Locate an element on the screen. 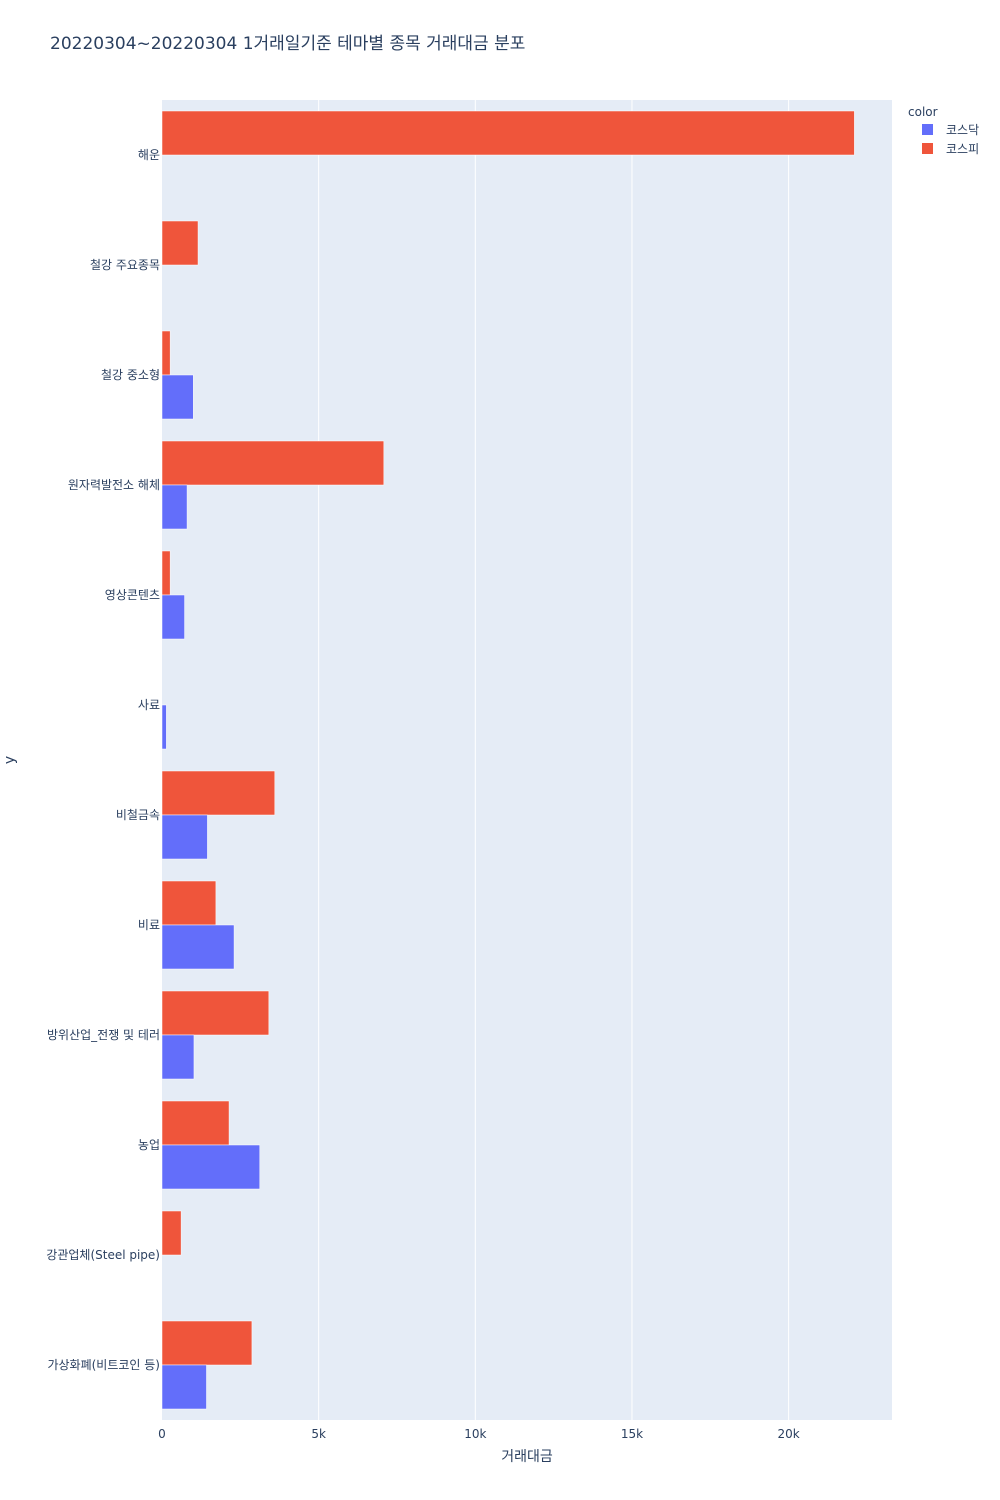  y-tick-label: 철강 중소형 is located at coordinates (130, 375).